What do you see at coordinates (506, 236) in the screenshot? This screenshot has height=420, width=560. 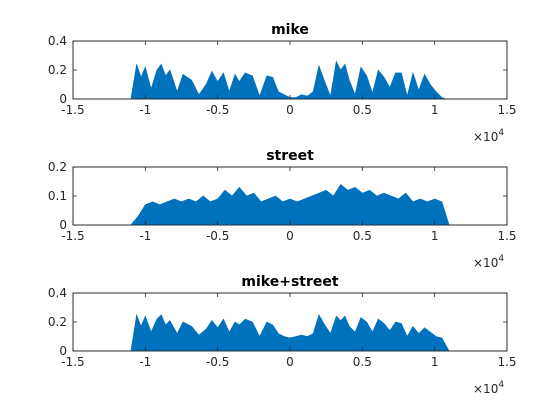 I see `x-tick-label-1-6: 1.5` at bounding box center [506, 236].